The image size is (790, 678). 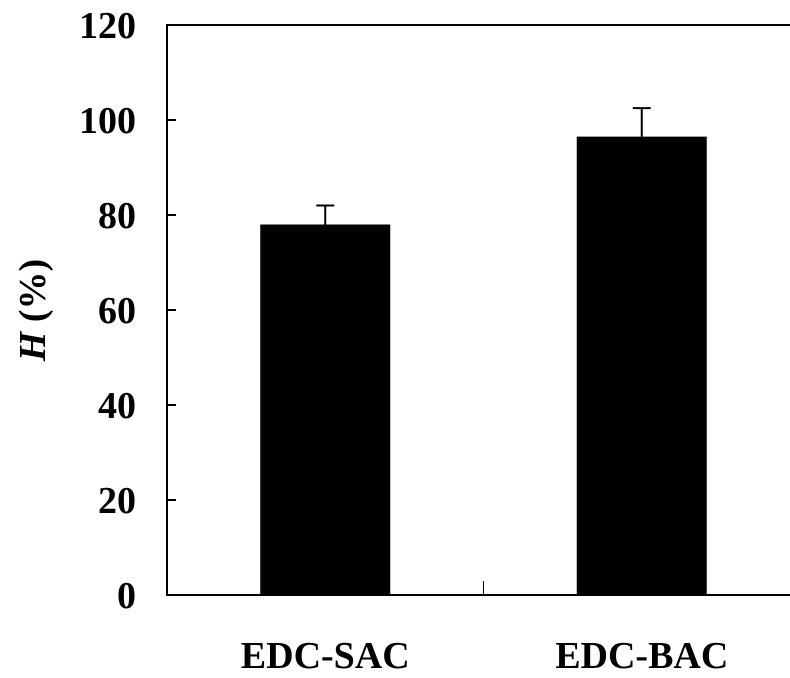 What do you see at coordinates (126, 596) in the screenshot?
I see `y-tick-label: 0` at bounding box center [126, 596].